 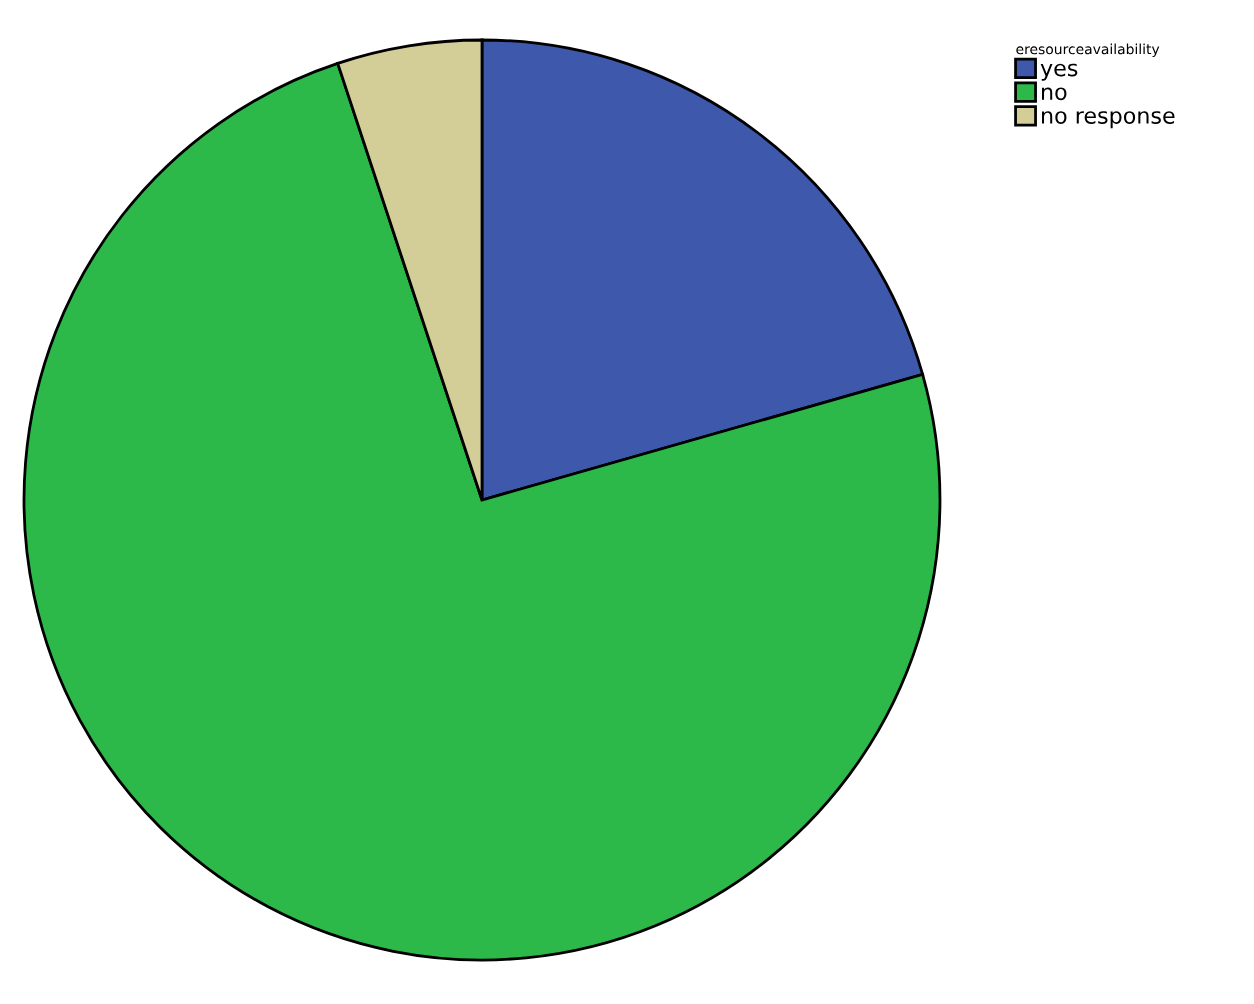 What do you see at coordinates (1054, 94) in the screenshot?
I see `legend-label: no` at bounding box center [1054, 94].